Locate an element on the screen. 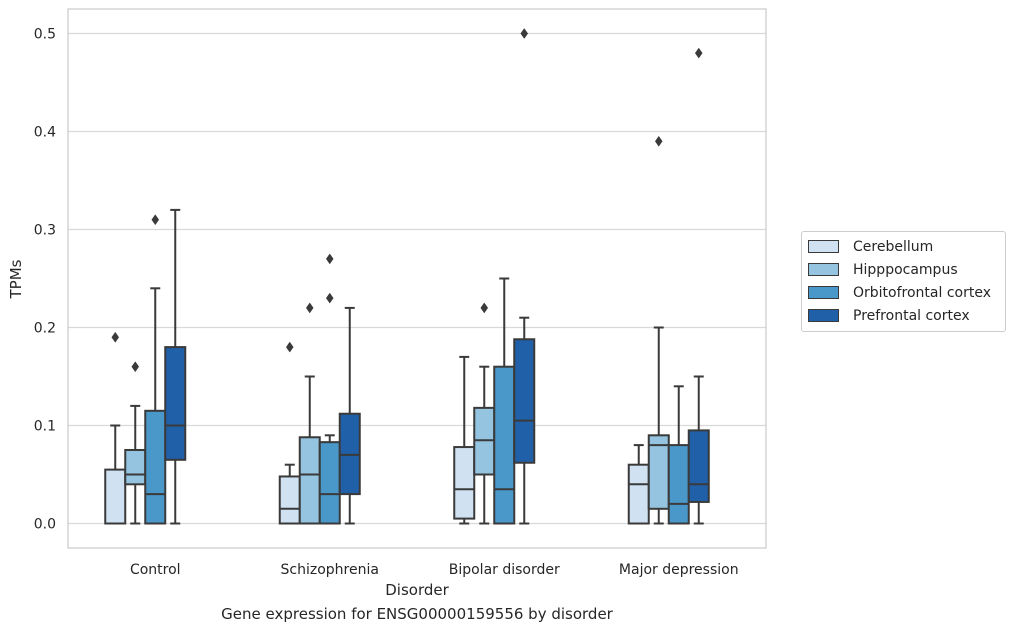  y-axis-ticks: 0.0 0.1 0.2 0.3 0.4 0.5 is located at coordinates (45, 280).